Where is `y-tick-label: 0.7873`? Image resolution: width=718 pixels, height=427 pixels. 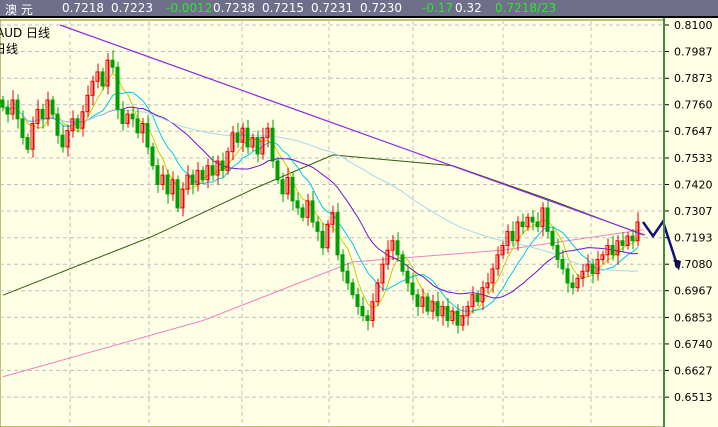 y-tick-label: 0.7873 is located at coordinates (693, 78).